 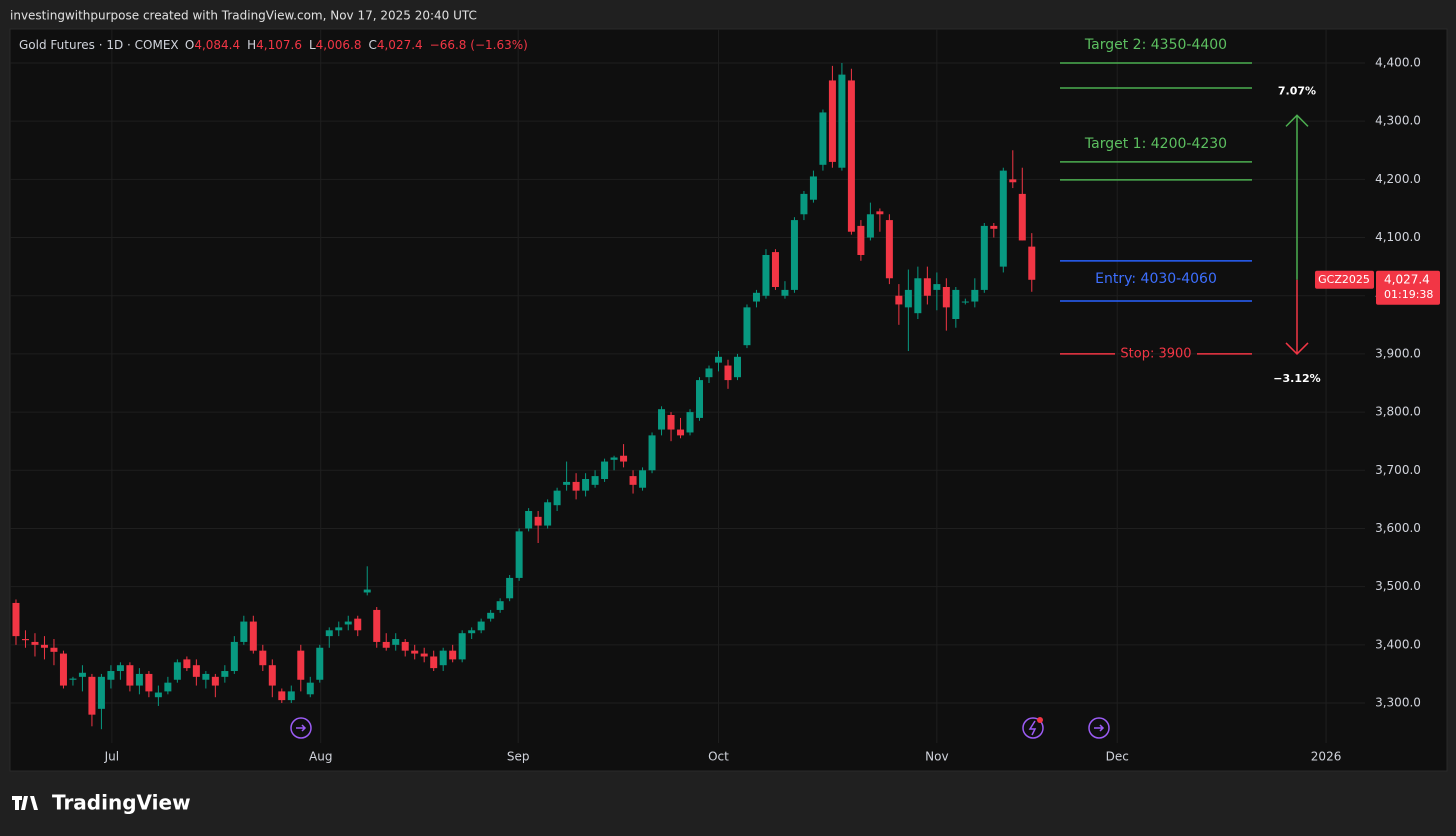 What do you see at coordinates (1398, 121) in the screenshot?
I see `y-tick-label: 4,300.0` at bounding box center [1398, 121].